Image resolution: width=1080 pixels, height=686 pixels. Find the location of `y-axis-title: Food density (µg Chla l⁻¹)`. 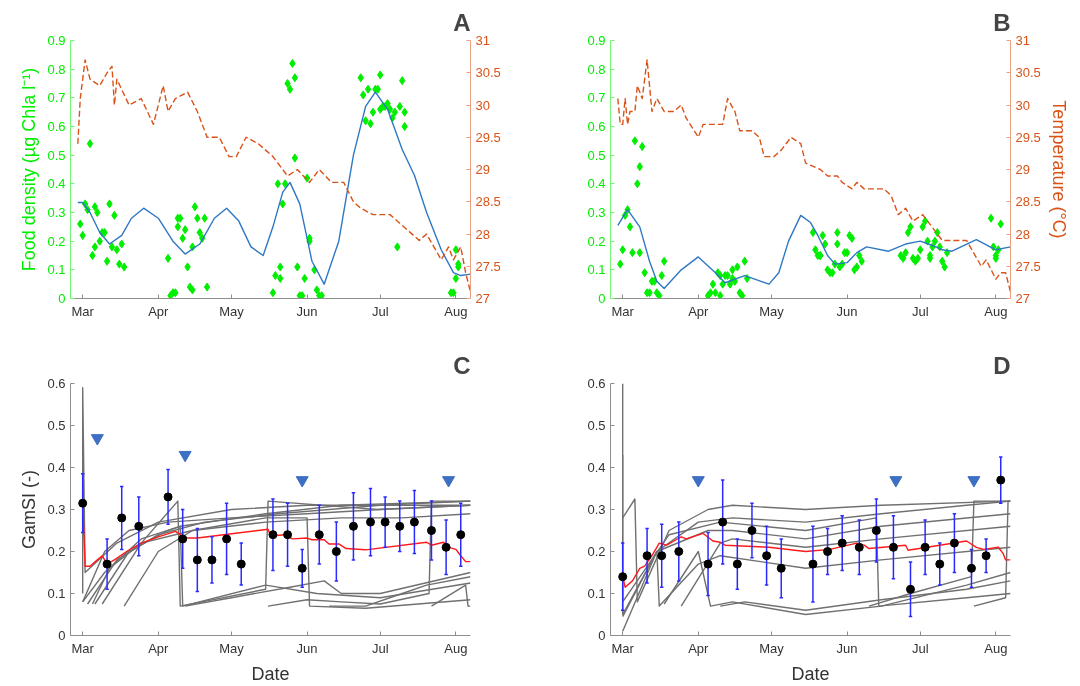

y-axis-title: Food density (µg Chla l⁻¹) is located at coordinates (29, 169).